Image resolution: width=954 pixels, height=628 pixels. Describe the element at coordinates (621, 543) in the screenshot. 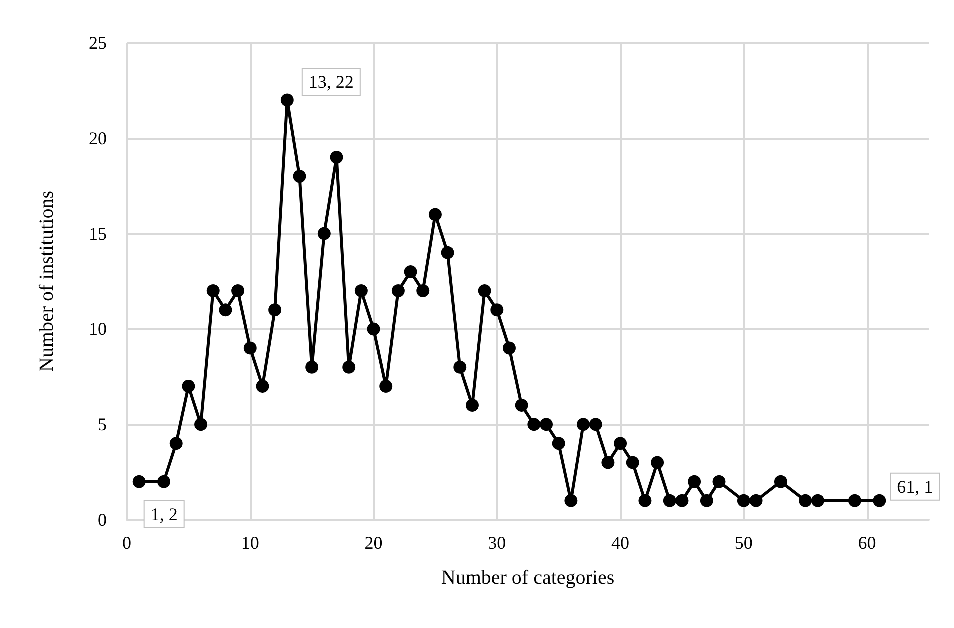

I see `x-tick-label: 40` at that location.